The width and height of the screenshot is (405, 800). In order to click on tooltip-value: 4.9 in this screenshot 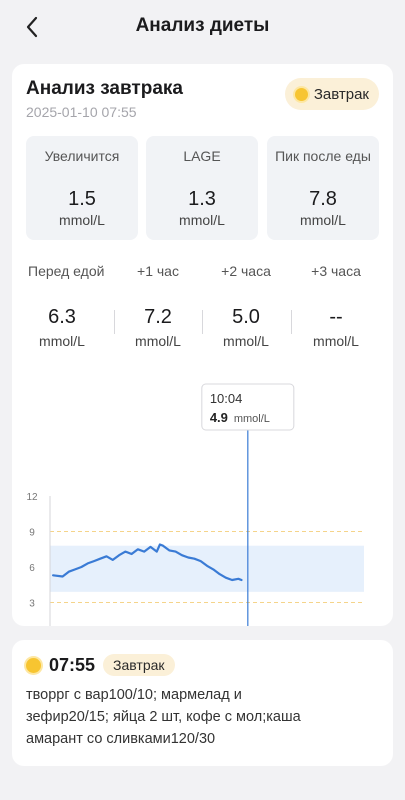, I will do `click(219, 417)`.